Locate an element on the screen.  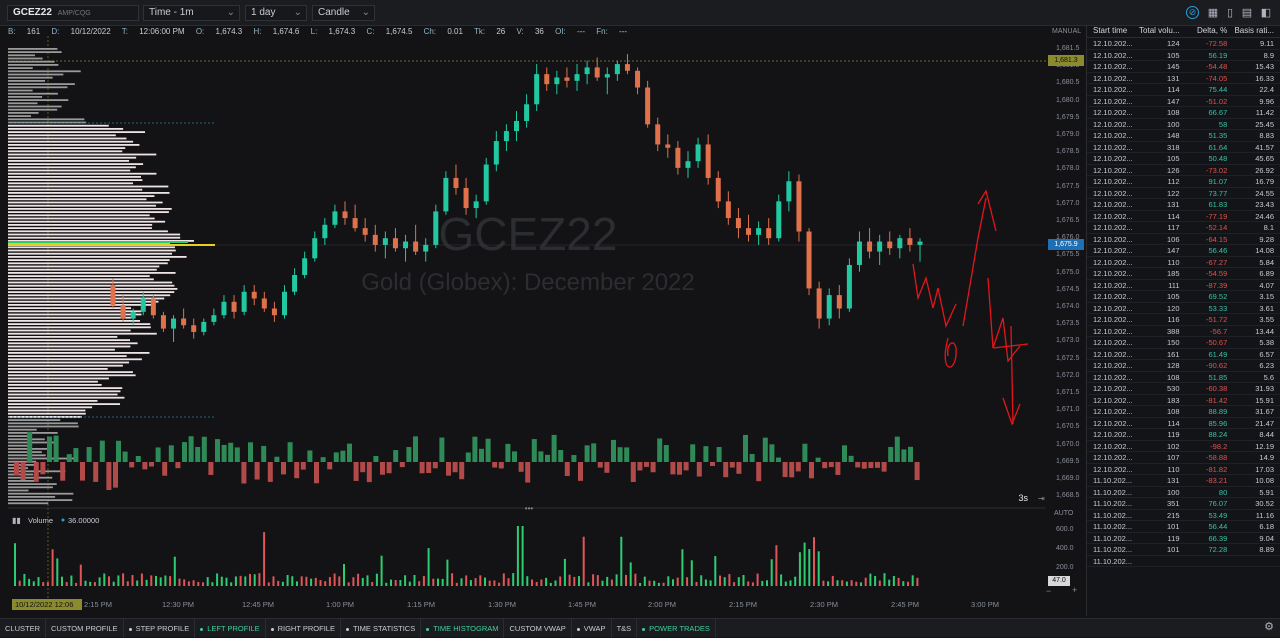
mouse-icon: ▯ is located at coordinates (1230, 13).